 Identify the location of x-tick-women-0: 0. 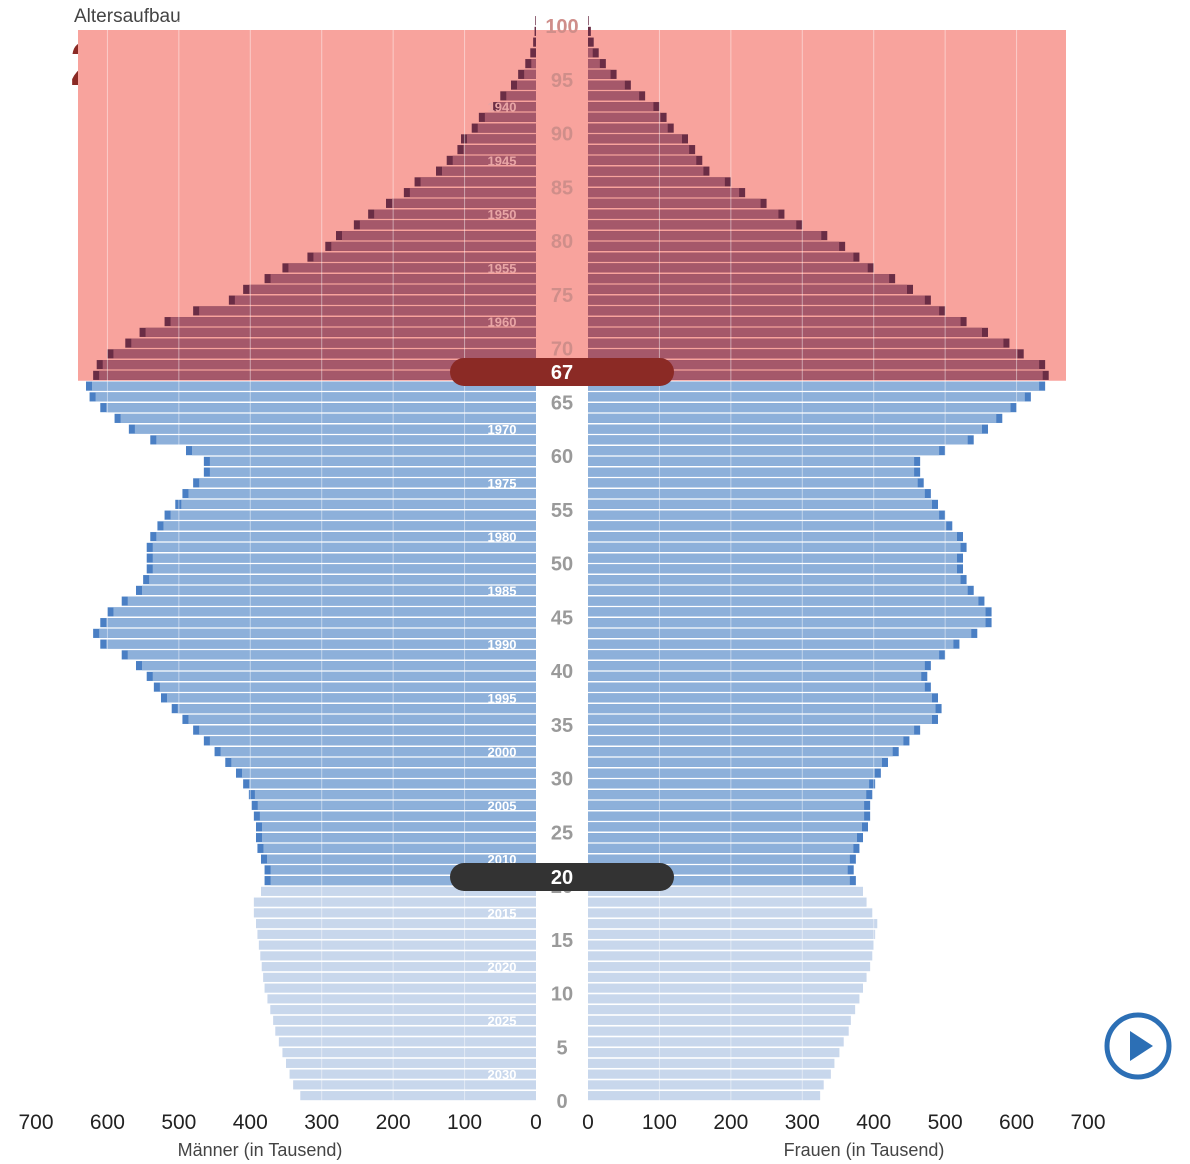
(588, 1122).